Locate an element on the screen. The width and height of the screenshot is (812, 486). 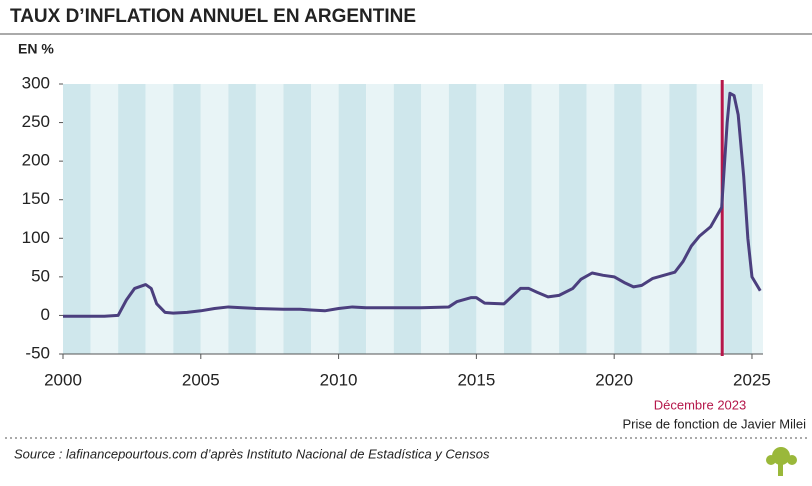
y-tick-label: -50 is located at coordinates (37, 352).